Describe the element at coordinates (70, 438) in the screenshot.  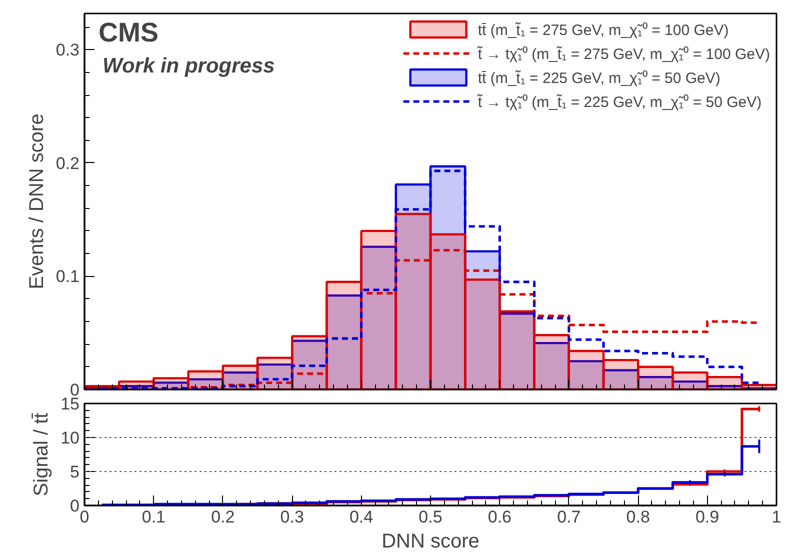
I see `y-tick-label: 10` at that location.